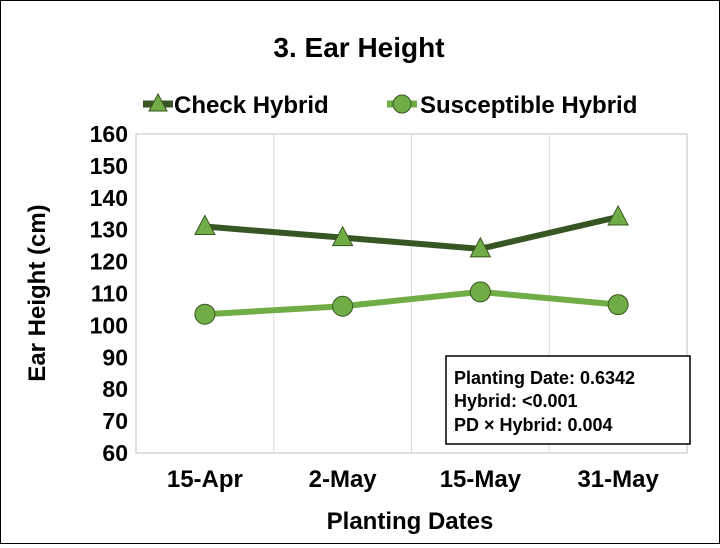  Describe the element at coordinates (343, 479) in the screenshot. I see `x-tick-label: 2-May` at that location.